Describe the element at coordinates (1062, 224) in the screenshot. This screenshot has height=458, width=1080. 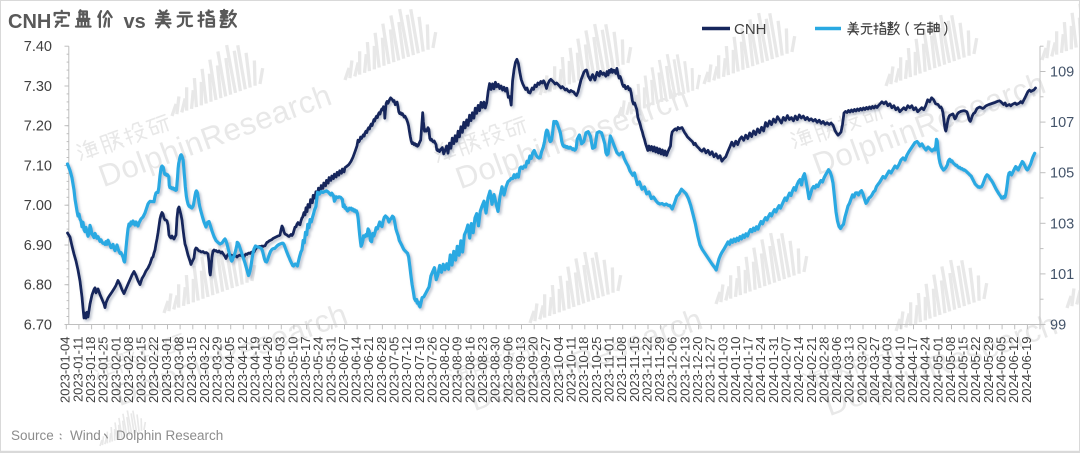
I see `svg-text: 103` at that location.